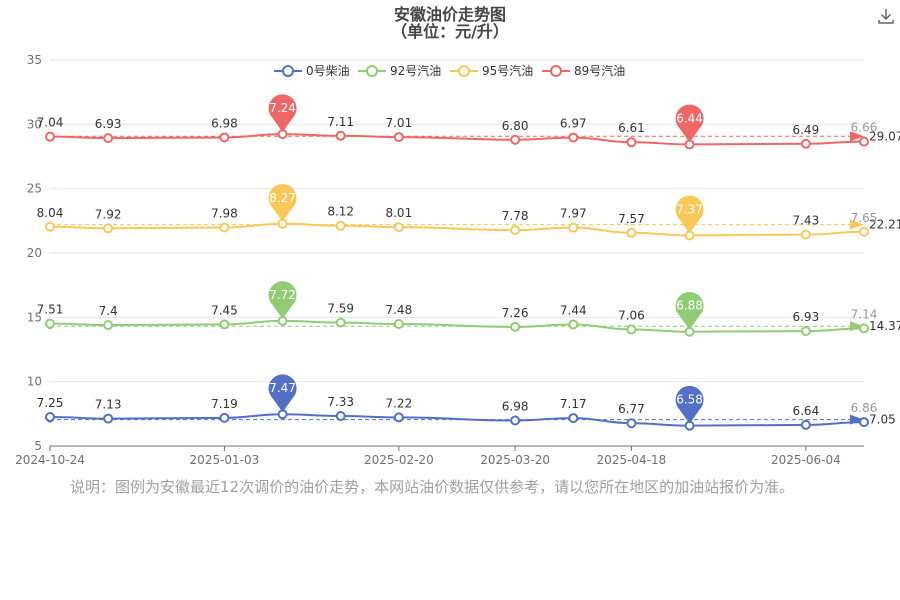 The height and width of the screenshot is (600, 900). What do you see at coordinates (340, 309) in the screenshot?
I see `data-label: 7.59` at bounding box center [340, 309].